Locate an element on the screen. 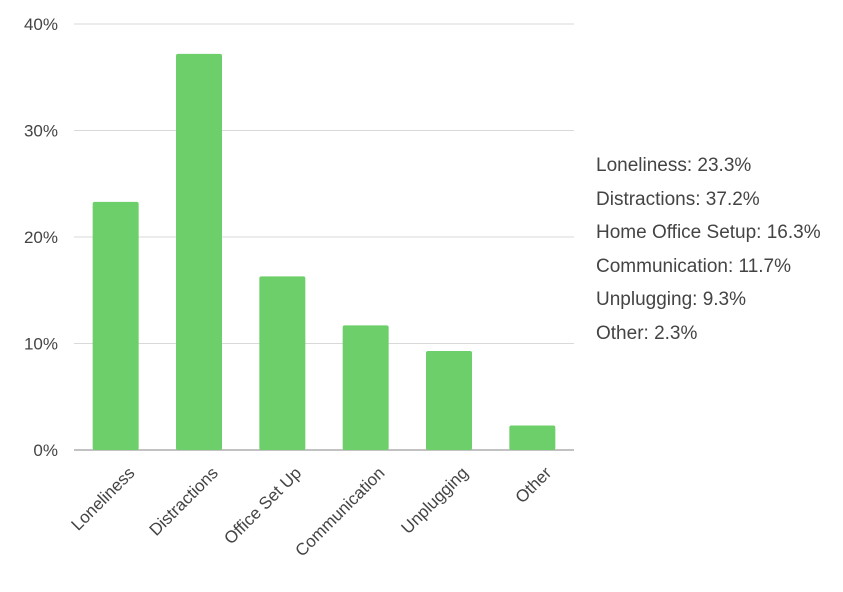 The width and height of the screenshot is (843, 592). bar-communication is located at coordinates (365, 387).